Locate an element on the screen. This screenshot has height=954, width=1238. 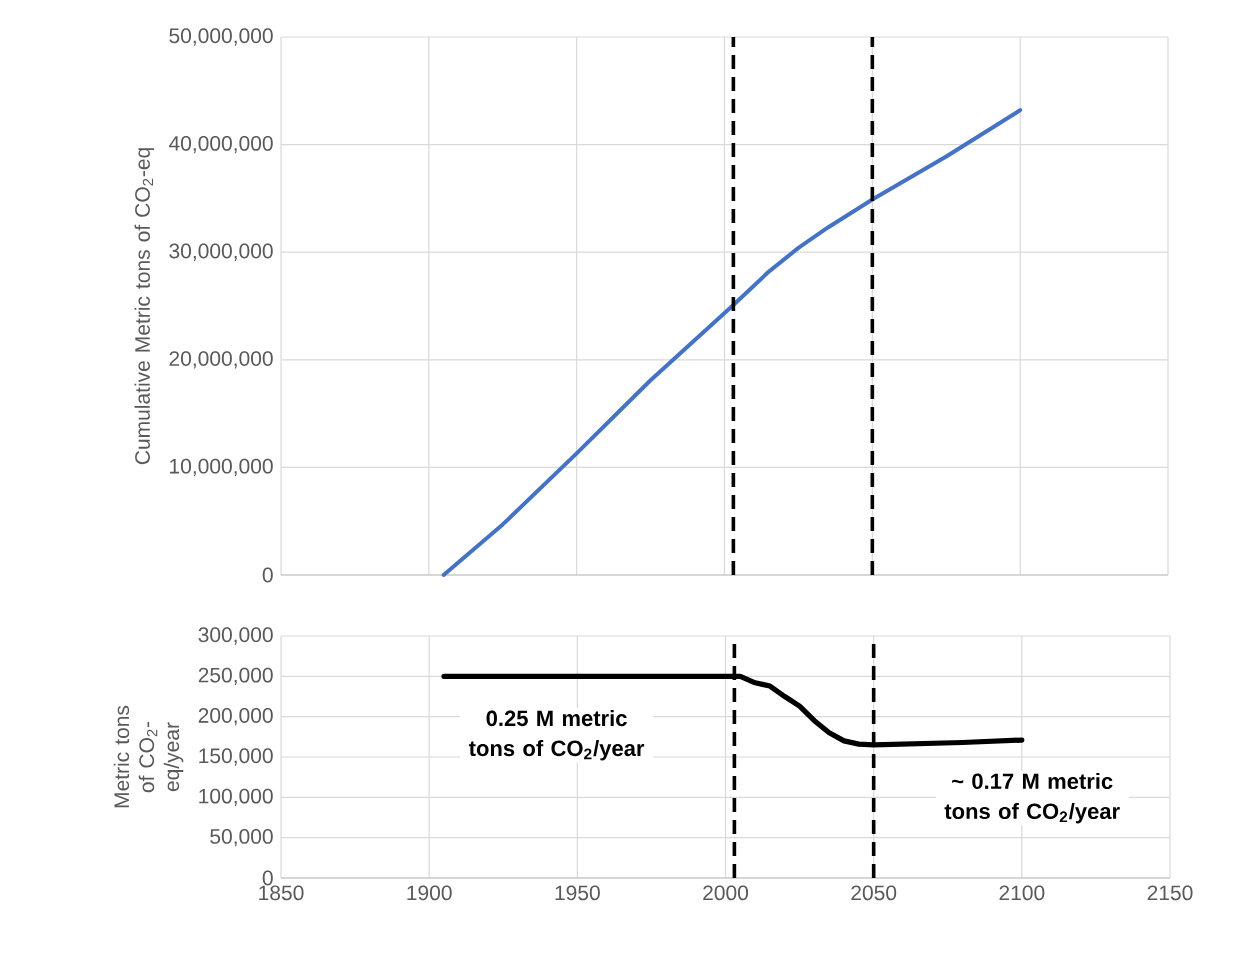
y-tick-label: 100,000 is located at coordinates (236, 797).